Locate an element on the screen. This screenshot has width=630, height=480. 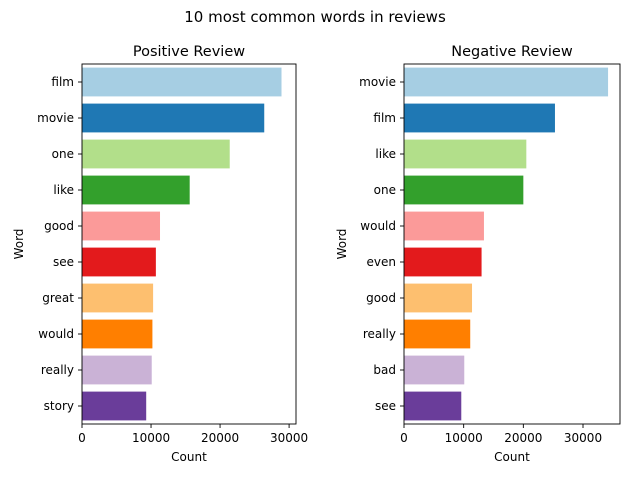
negative-xtick-label: 20000 is located at coordinates (523, 438).